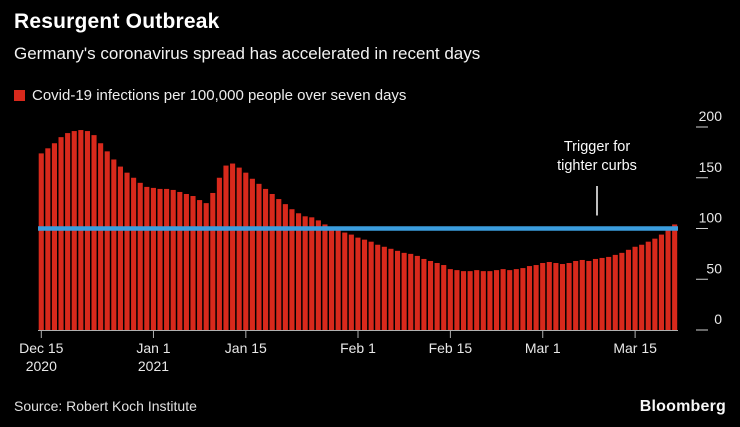  Describe the element at coordinates (543, 348) in the screenshot. I see `x-tick-label: Mar 1` at that location.